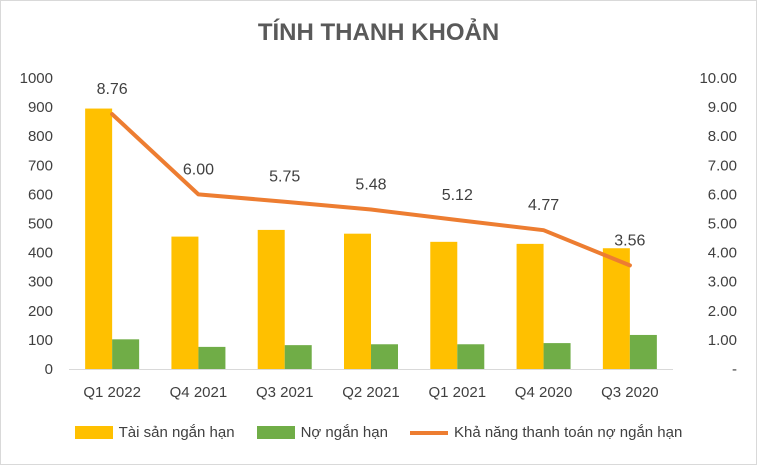 The image size is (757, 465). Describe the element at coordinates (722, 107) in the screenshot. I see `y2-tick-label: 9.00` at that location.